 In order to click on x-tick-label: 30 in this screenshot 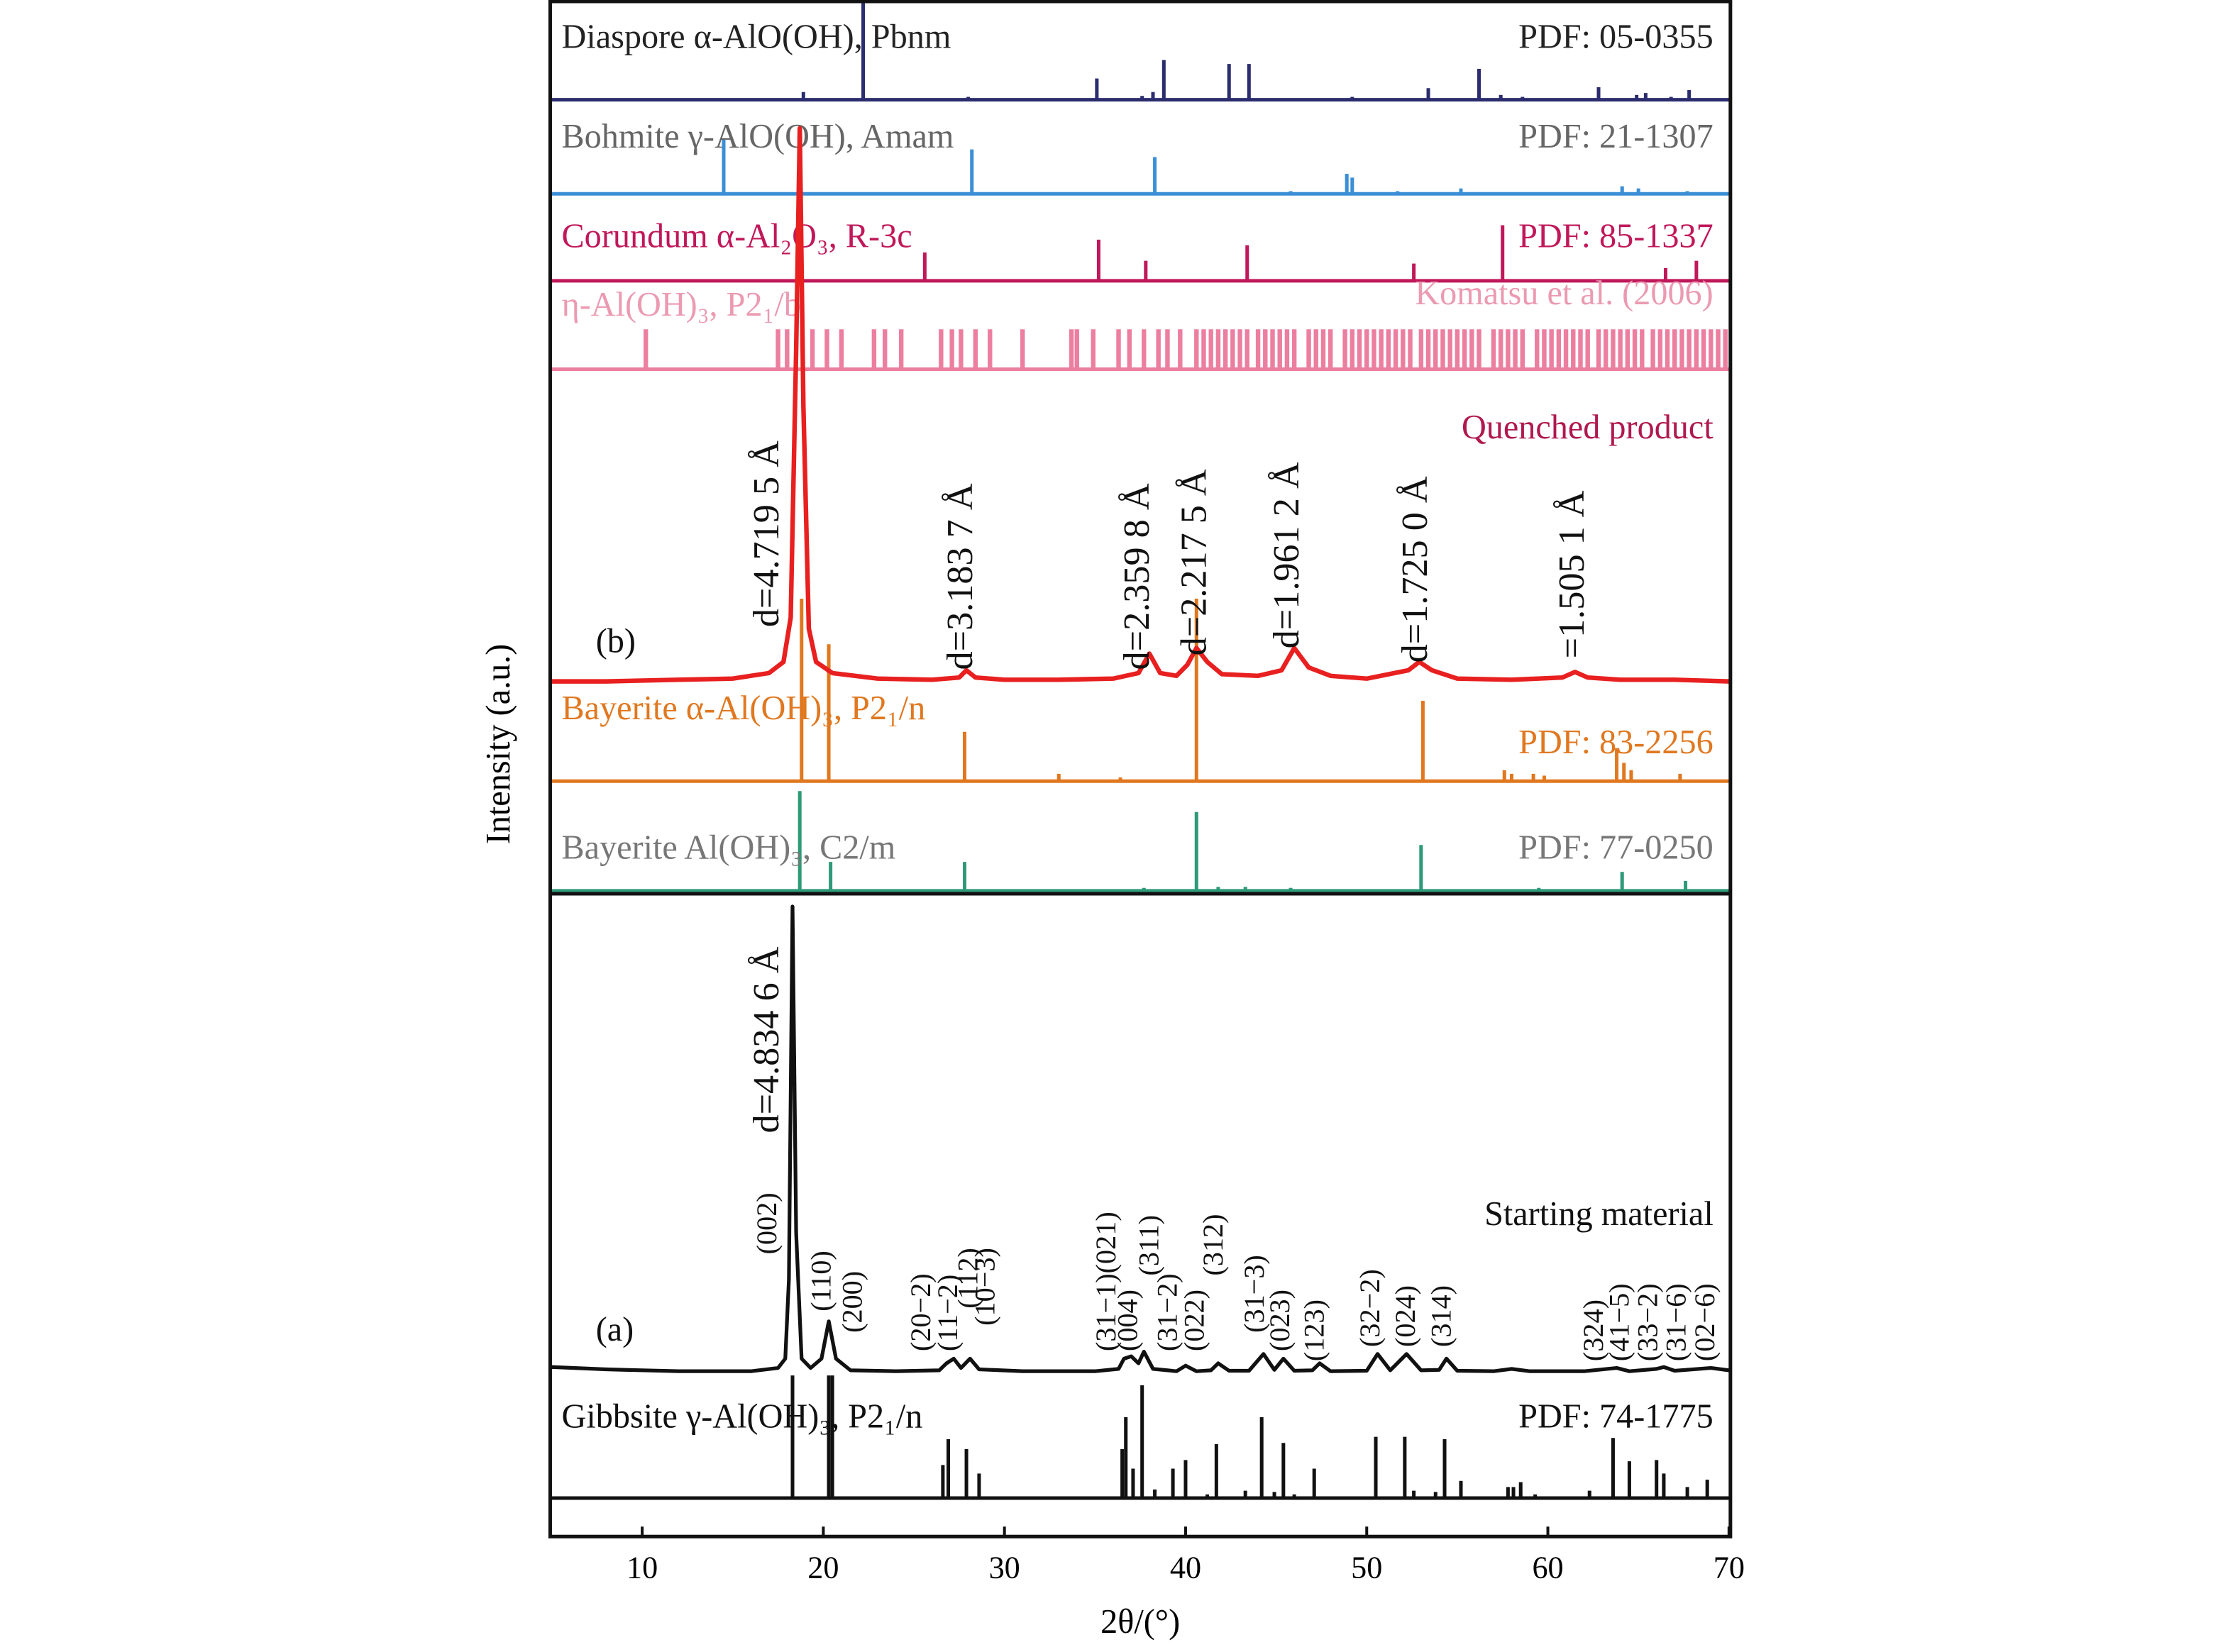, I will do `click(1004, 1568)`.